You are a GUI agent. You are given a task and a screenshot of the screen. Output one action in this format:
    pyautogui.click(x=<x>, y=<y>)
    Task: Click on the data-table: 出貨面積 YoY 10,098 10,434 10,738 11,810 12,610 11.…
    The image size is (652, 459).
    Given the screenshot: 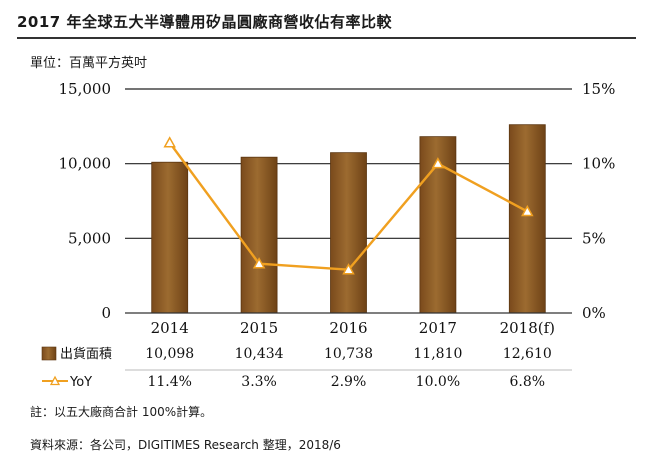 What is the action you would take?
    pyautogui.click(x=306, y=368)
    